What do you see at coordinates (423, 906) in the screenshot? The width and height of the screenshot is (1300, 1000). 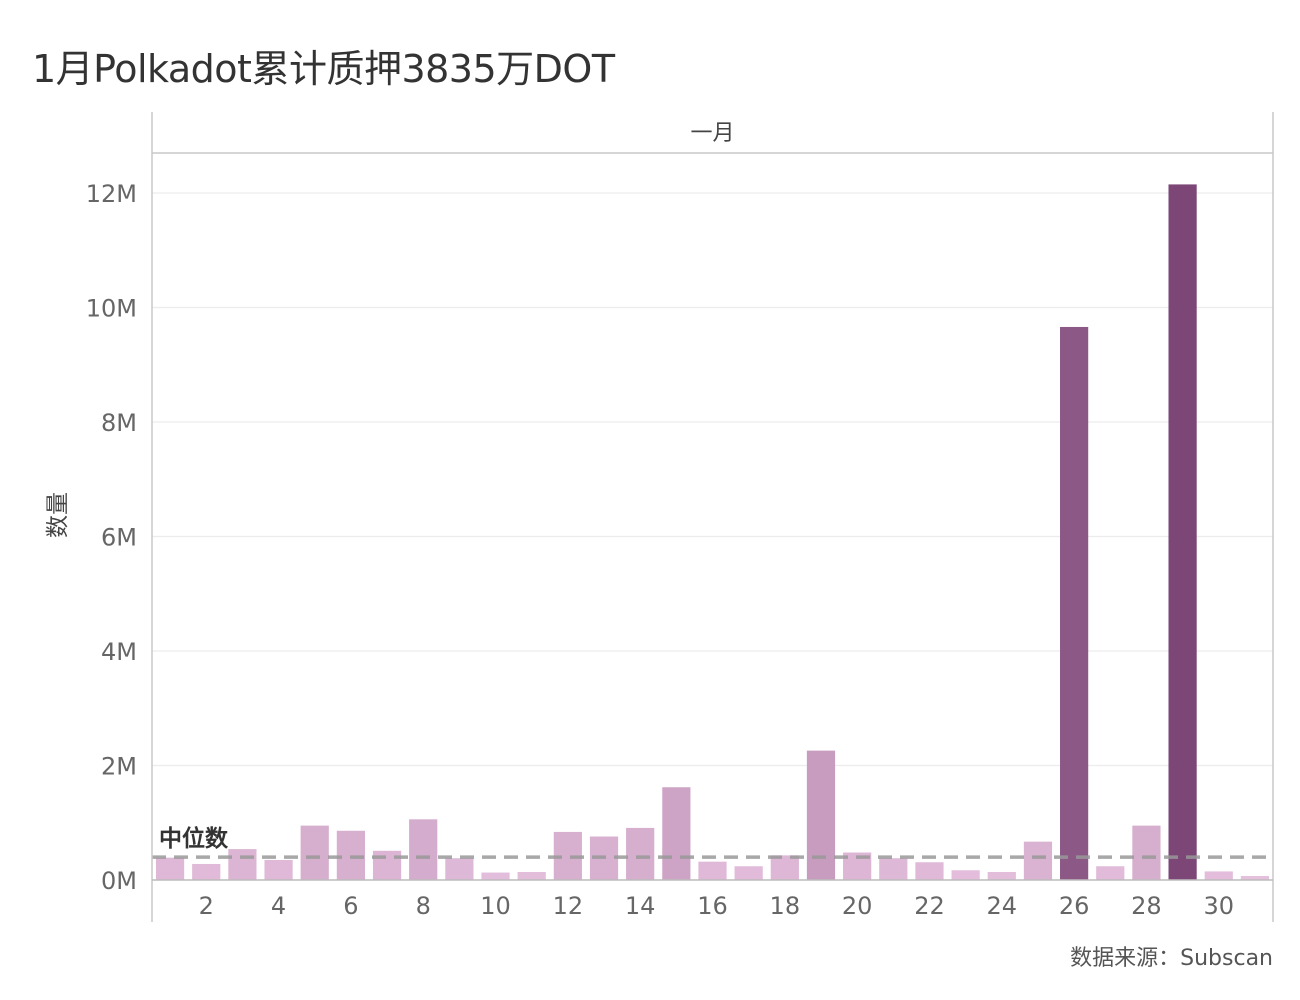 I see `x-tick-label: 8` at bounding box center [423, 906].